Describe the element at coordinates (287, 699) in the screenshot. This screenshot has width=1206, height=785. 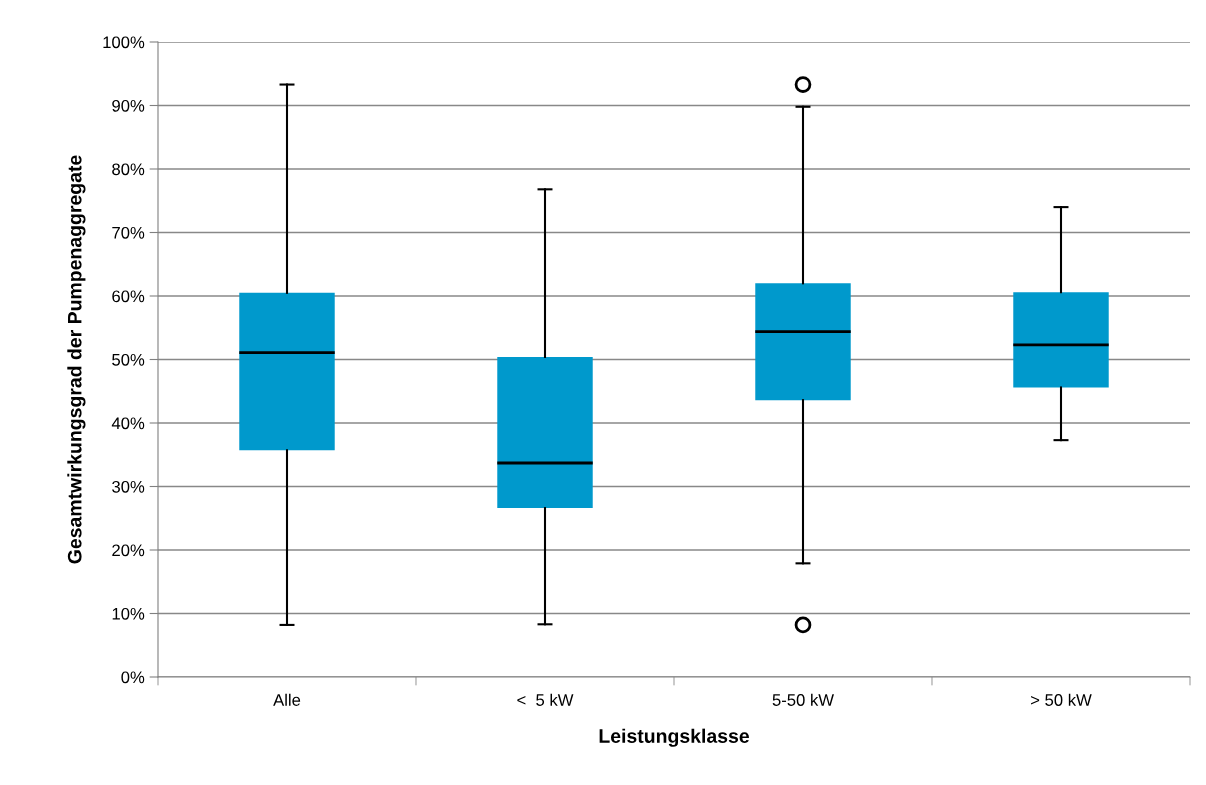
I see `x-tick-label: Alle` at that location.